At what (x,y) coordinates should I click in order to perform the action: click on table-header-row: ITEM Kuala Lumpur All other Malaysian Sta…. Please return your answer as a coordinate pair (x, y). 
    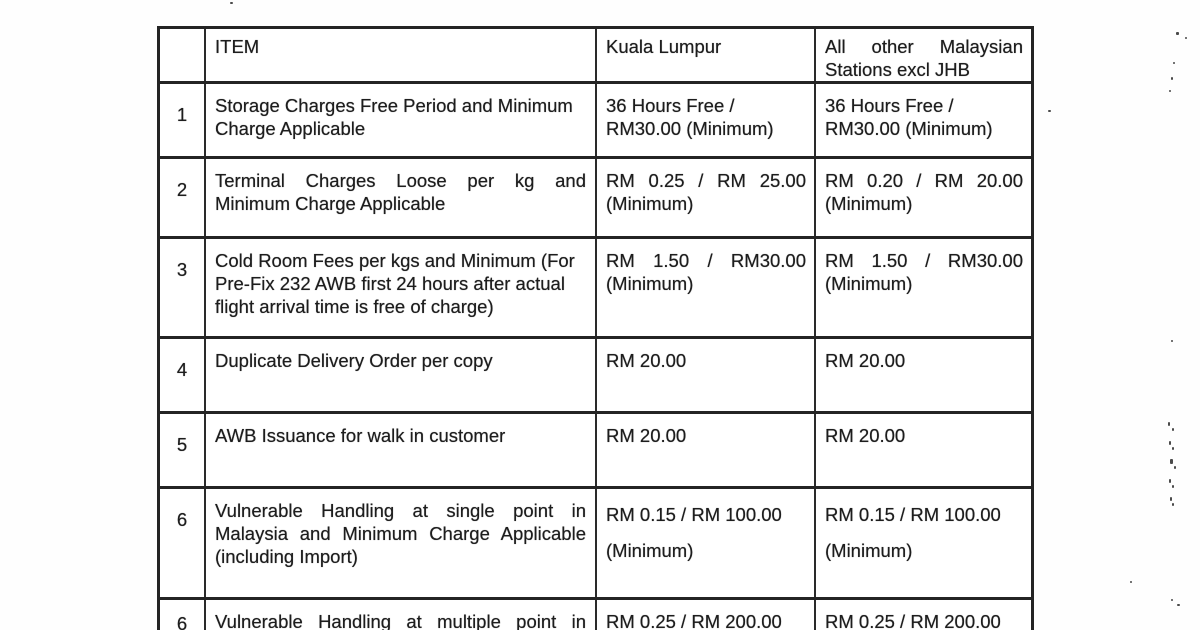
    Looking at the image, I should click on (595, 56).